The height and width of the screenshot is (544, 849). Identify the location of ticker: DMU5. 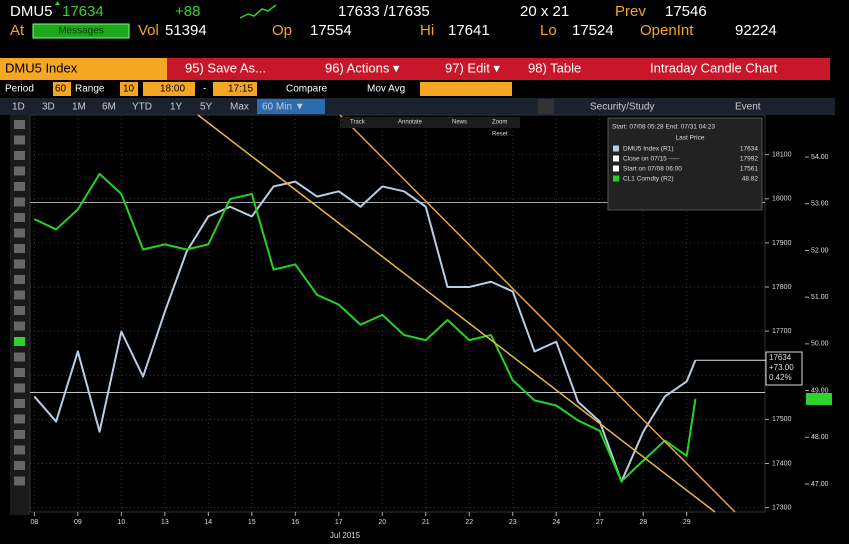
(31, 11).